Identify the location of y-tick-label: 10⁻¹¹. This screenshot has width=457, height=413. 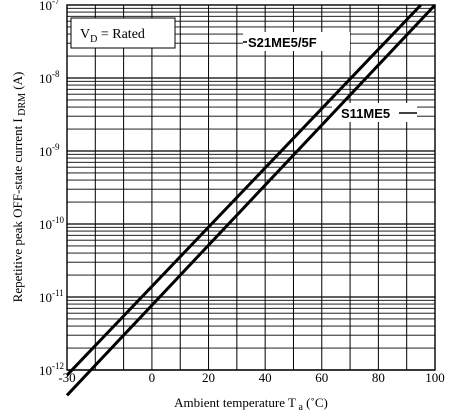
(51, 296).